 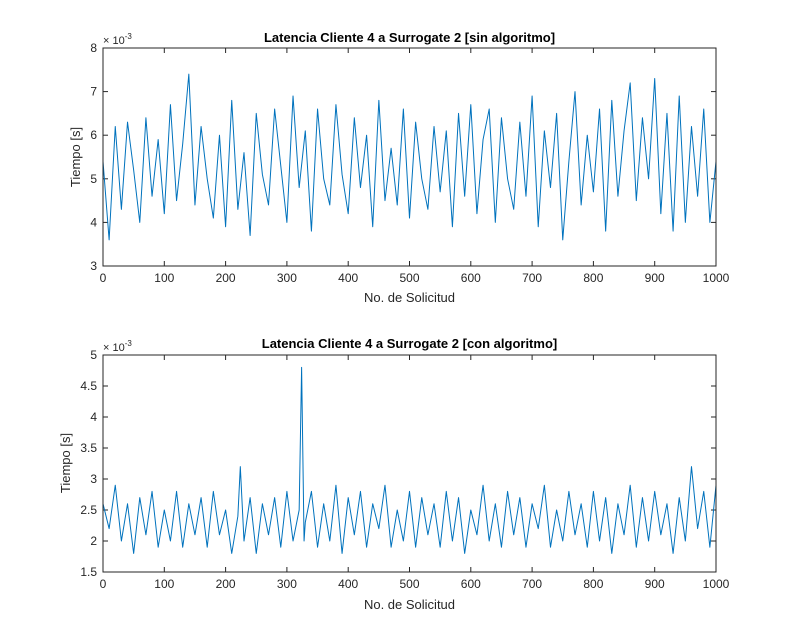 What do you see at coordinates (348, 584) in the screenshot?
I see `x-tick-label-bottom: 400` at bounding box center [348, 584].